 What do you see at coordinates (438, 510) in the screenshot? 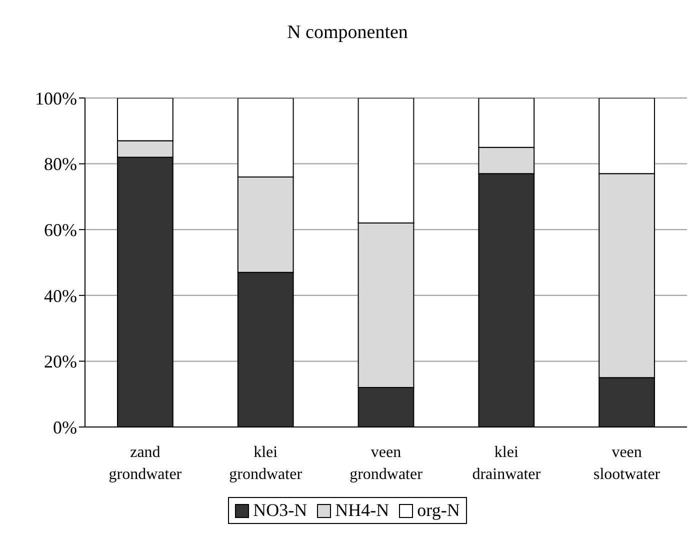
I see `legend-label: org-N` at bounding box center [438, 510].